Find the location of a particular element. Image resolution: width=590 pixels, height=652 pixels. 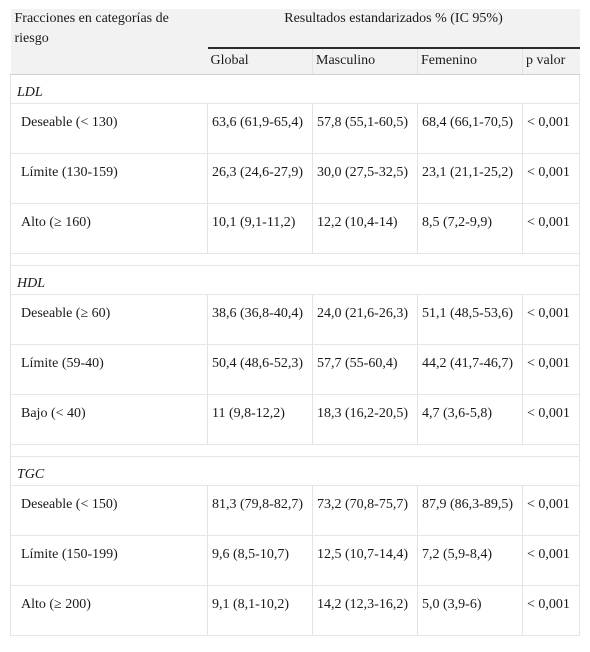

row-label: Límite (150-199) is located at coordinates (109, 560).